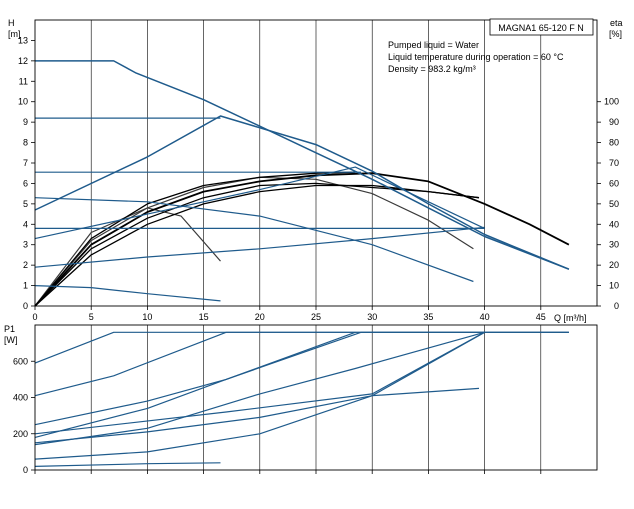  Describe the element at coordinates (485, 317) in the screenshot. I see `x-tick-label-40: 40` at that location.